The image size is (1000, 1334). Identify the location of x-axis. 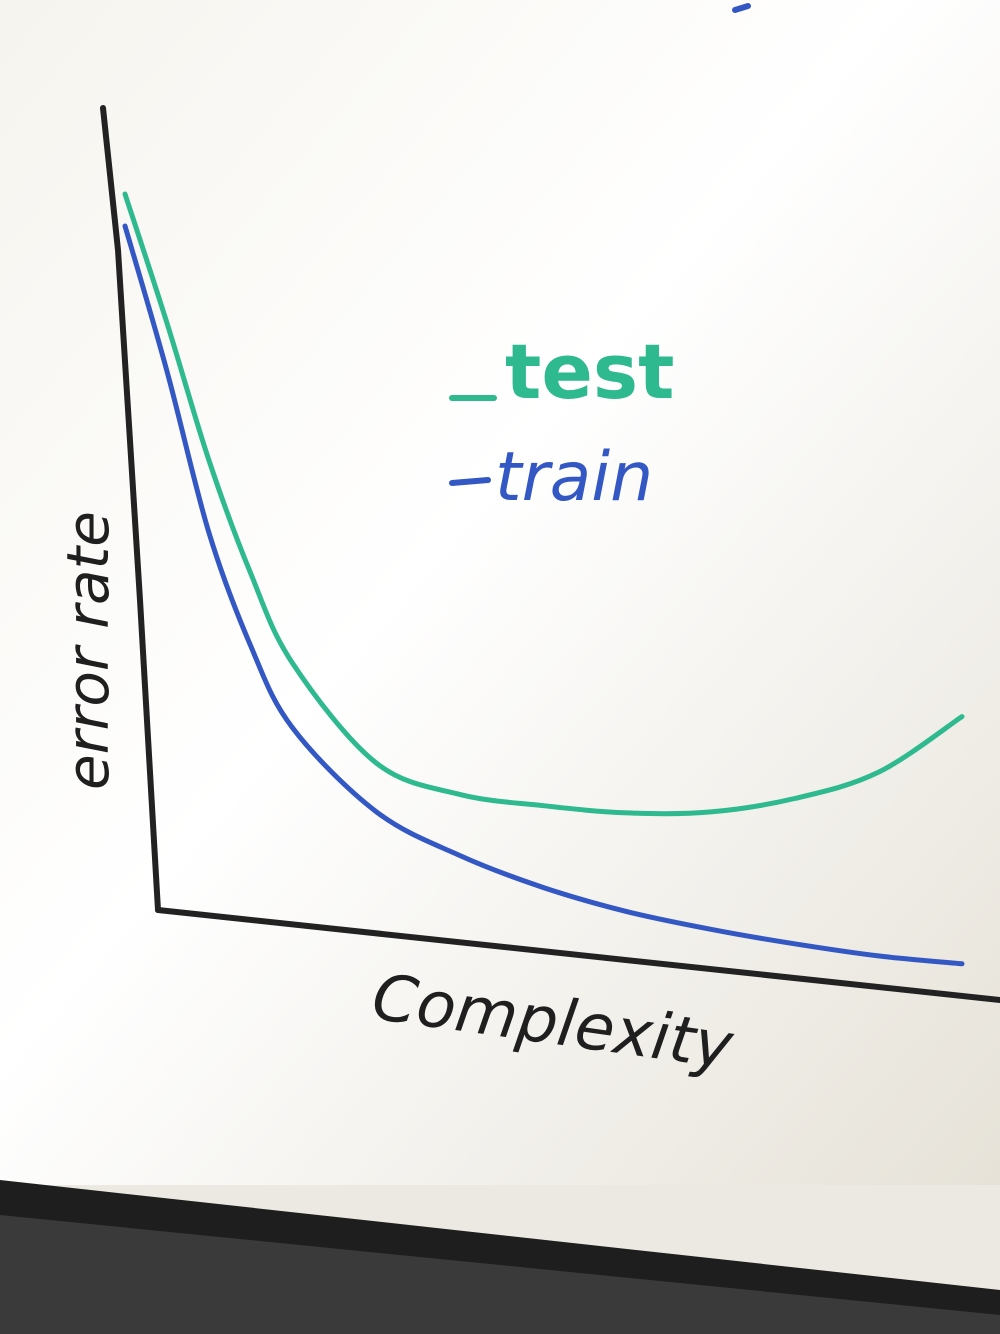
(577, 955).